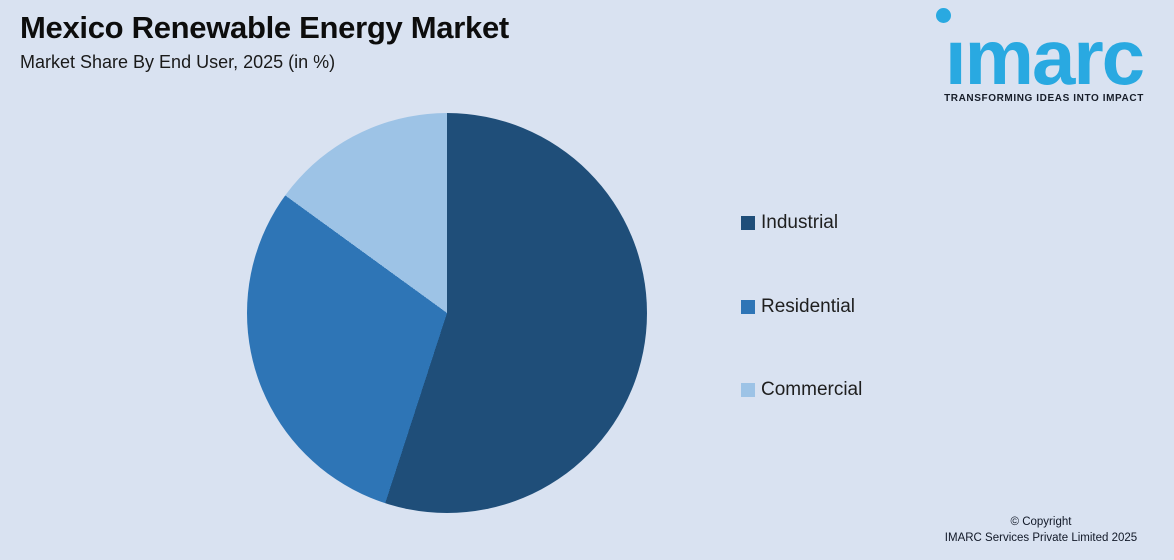 The width and height of the screenshot is (1174, 560). I want to click on imarc-logo: ımarc TRANSFORMING IDEAS INTO IMPACT, so click(1044, 56).